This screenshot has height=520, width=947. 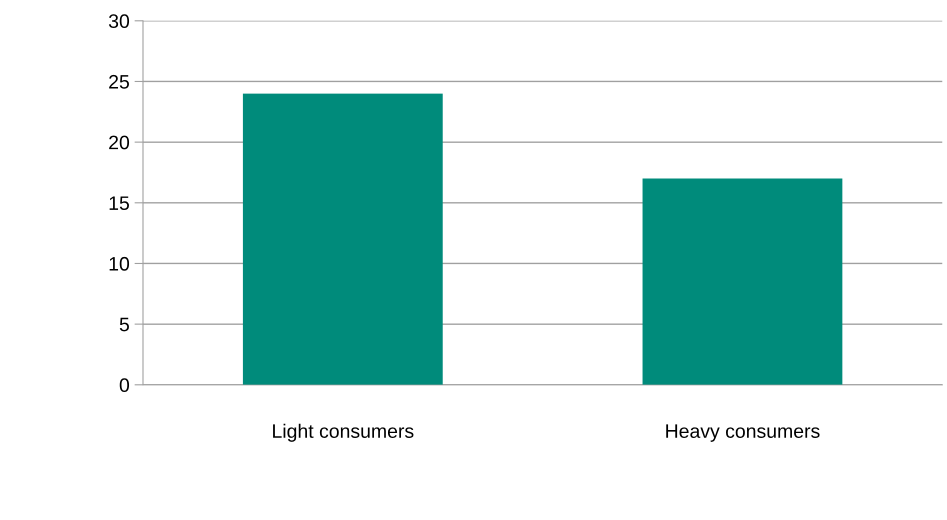 I want to click on y-tick-label: 20, so click(x=119, y=143).